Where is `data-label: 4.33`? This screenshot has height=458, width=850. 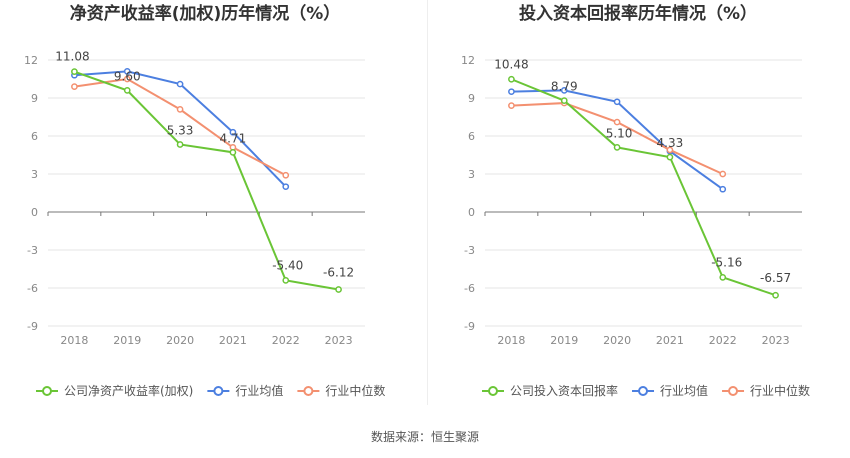 data-label: 4.33 is located at coordinates (670, 143).